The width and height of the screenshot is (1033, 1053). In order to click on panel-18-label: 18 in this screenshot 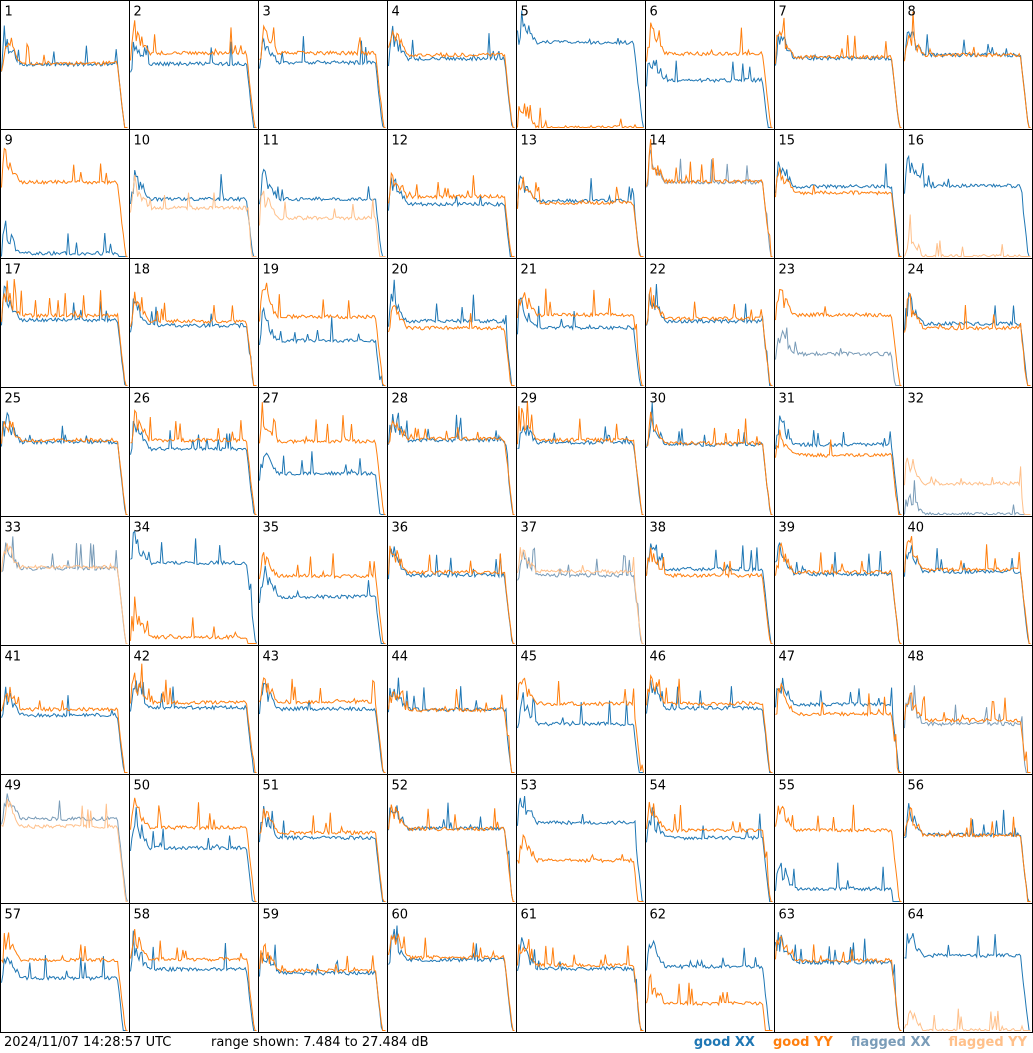, I will do `click(142, 270)`.